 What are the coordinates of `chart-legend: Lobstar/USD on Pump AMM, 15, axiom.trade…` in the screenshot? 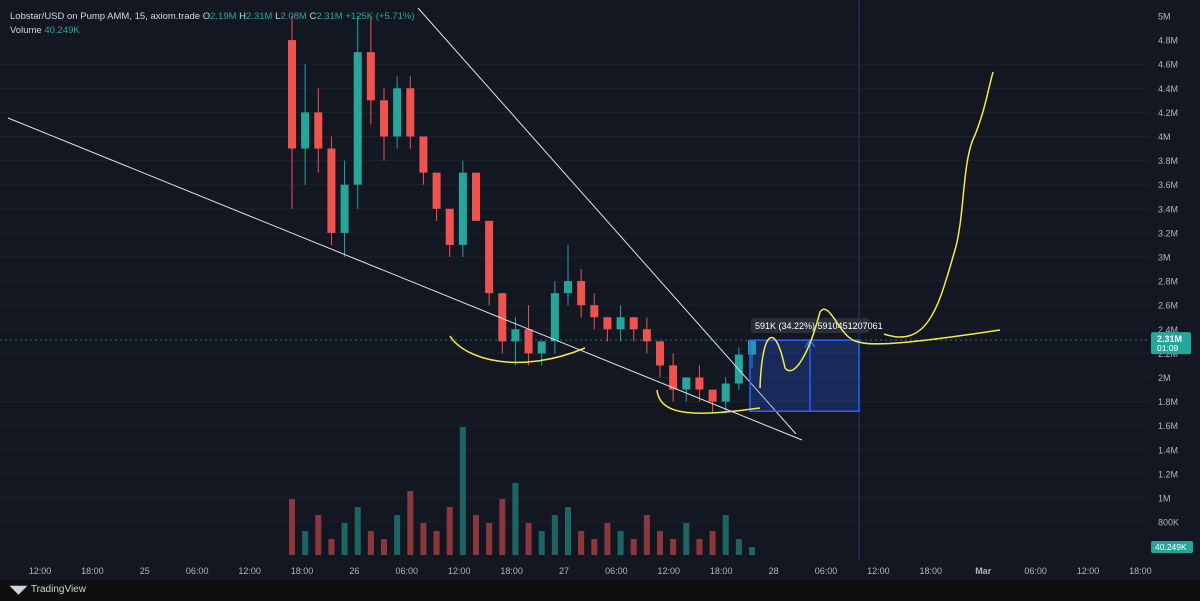 It's located at (212, 24).